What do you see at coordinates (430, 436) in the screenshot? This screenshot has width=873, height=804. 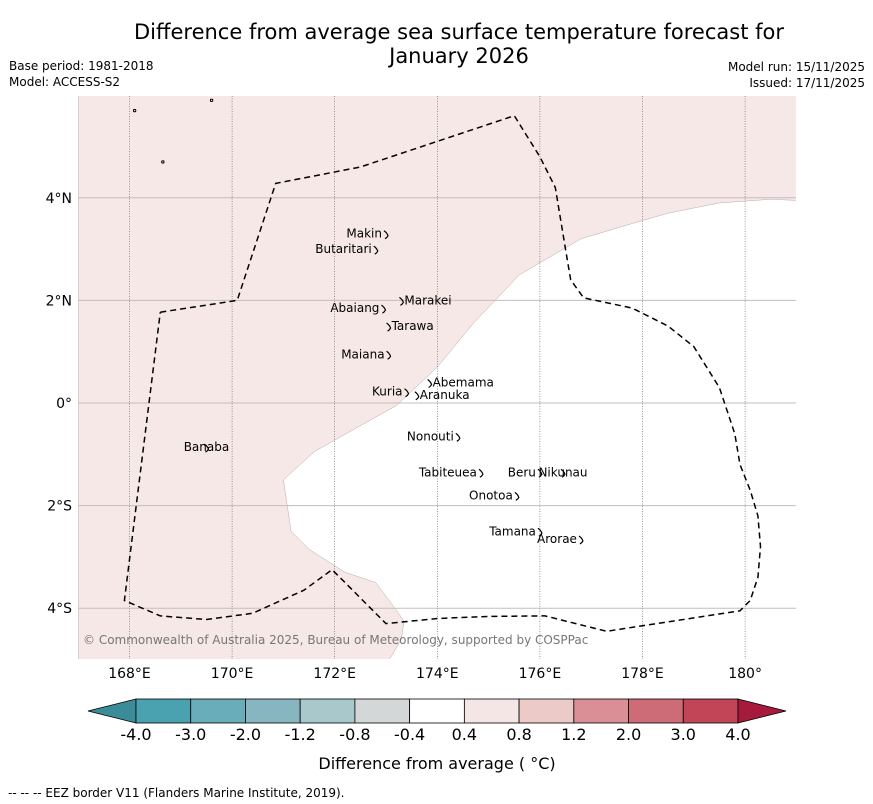 I see `island-label-nonouti: Nonouti` at bounding box center [430, 436].